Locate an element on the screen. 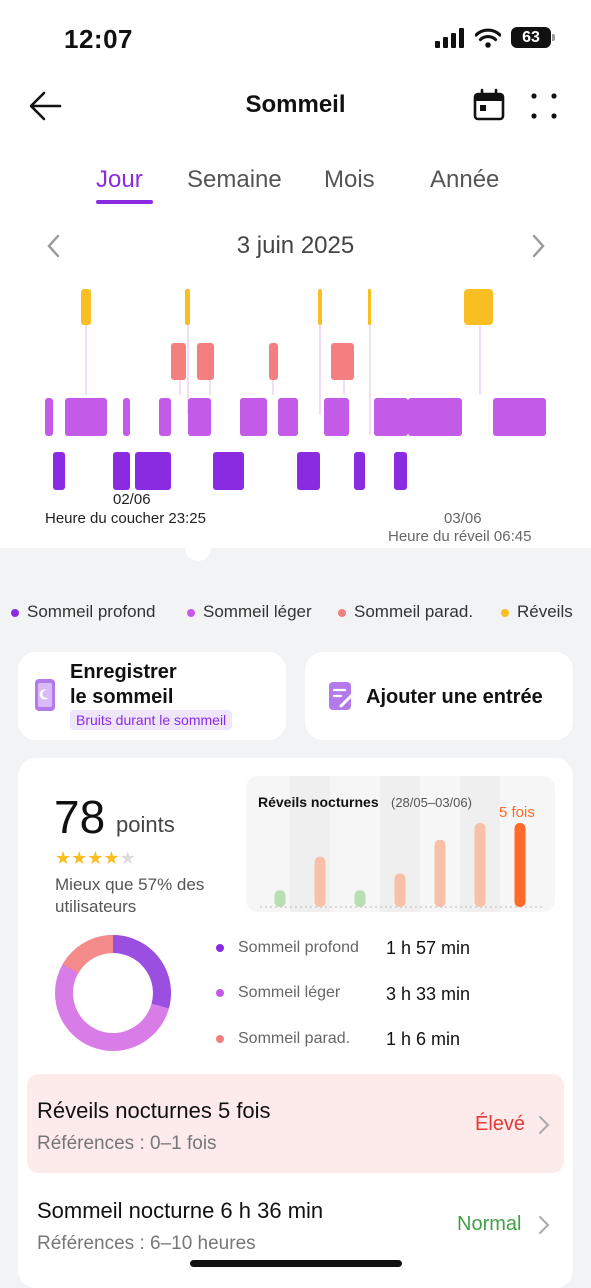 The width and height of the screenshot is (591, 1288). signal-icon is located at coordinates (449, 37).